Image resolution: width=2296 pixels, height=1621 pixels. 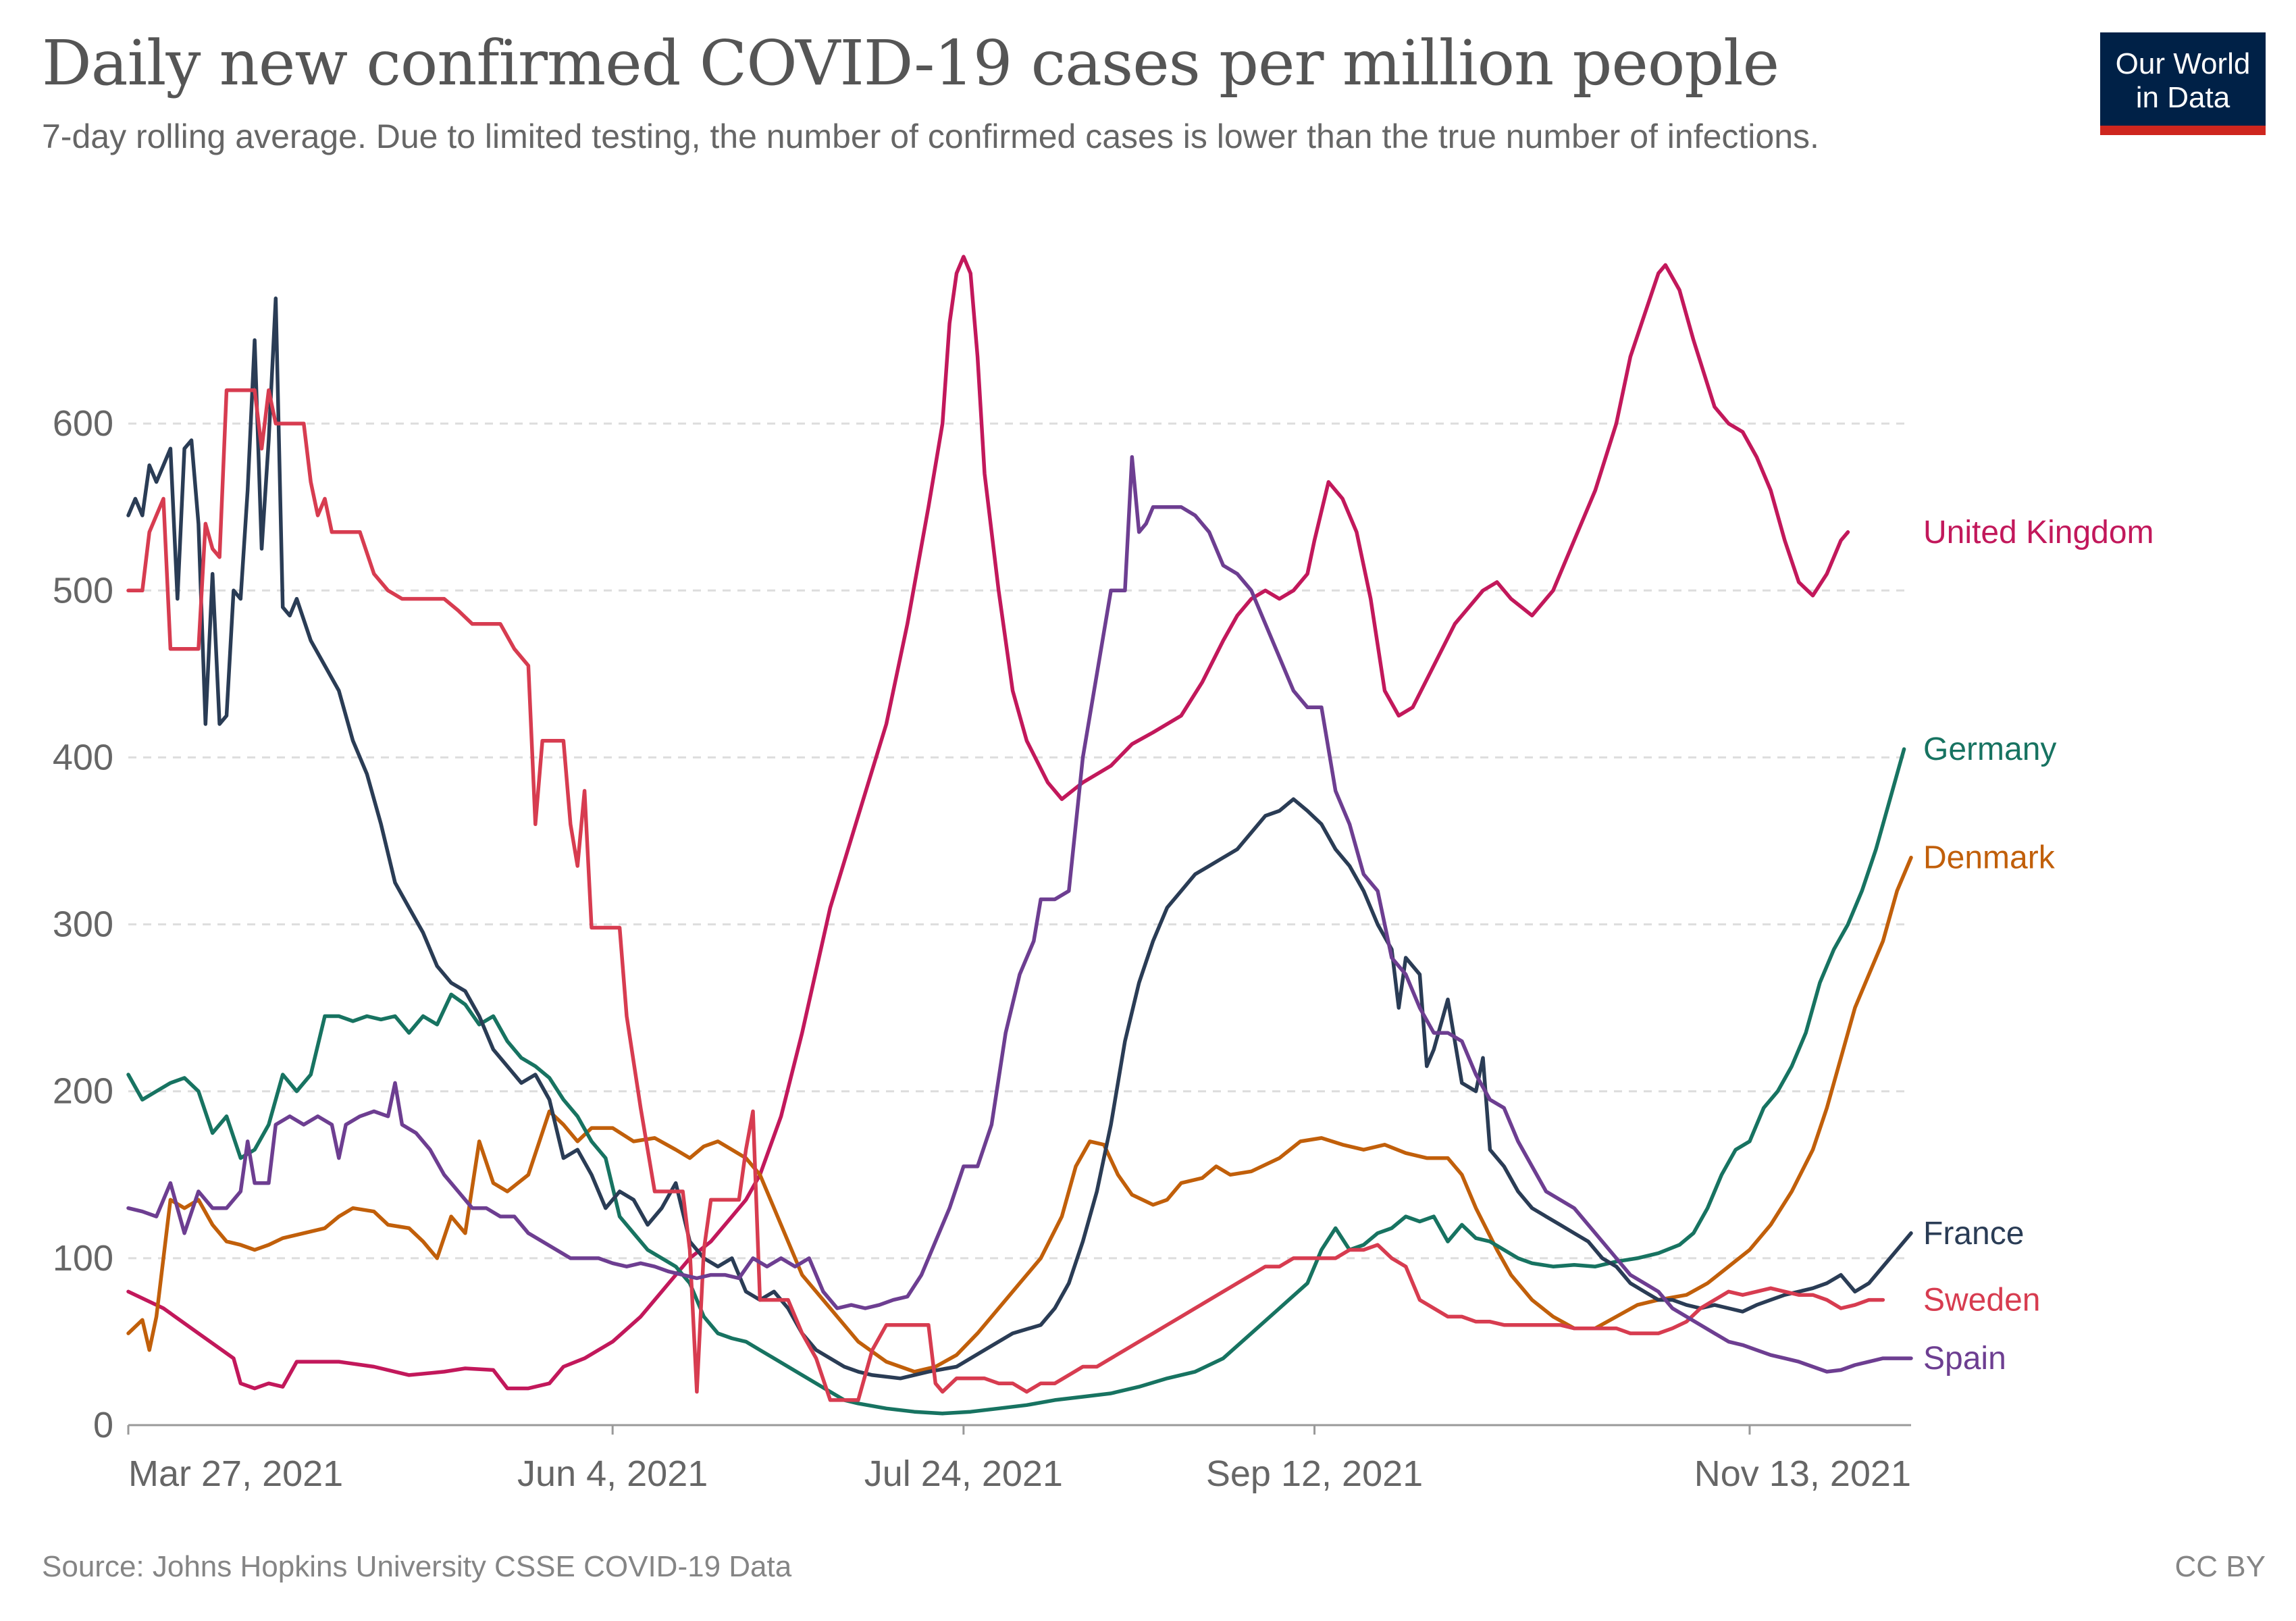 What do you see at coordinates (83, 1258) in the screenshot?
I see `y-tick-label: 100` at bounding box center [83, 1258].